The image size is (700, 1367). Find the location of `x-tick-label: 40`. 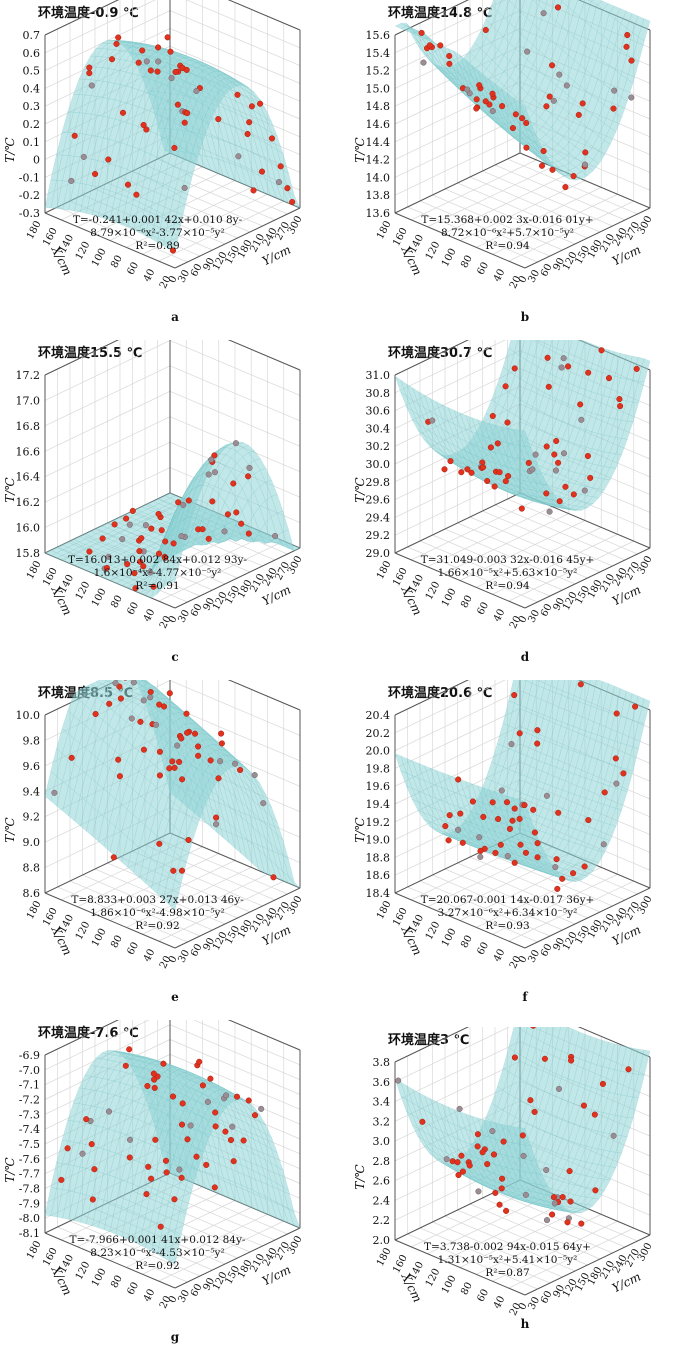

x-tick-label: 40 is located at coordinates (150, 955).